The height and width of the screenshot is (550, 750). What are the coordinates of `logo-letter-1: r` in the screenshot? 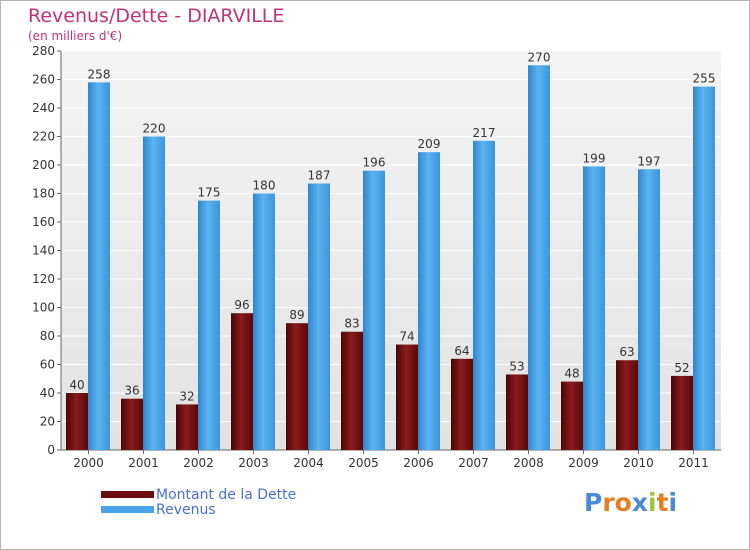 It's located at (608, 502).